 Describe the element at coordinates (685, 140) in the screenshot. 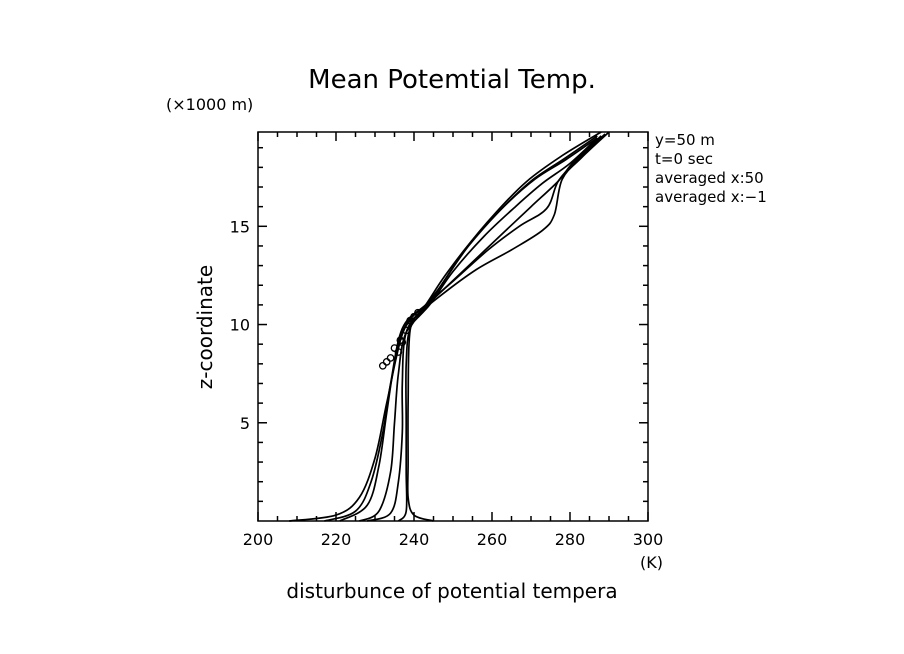

I see `info-line-y: y=50 m` at that location.